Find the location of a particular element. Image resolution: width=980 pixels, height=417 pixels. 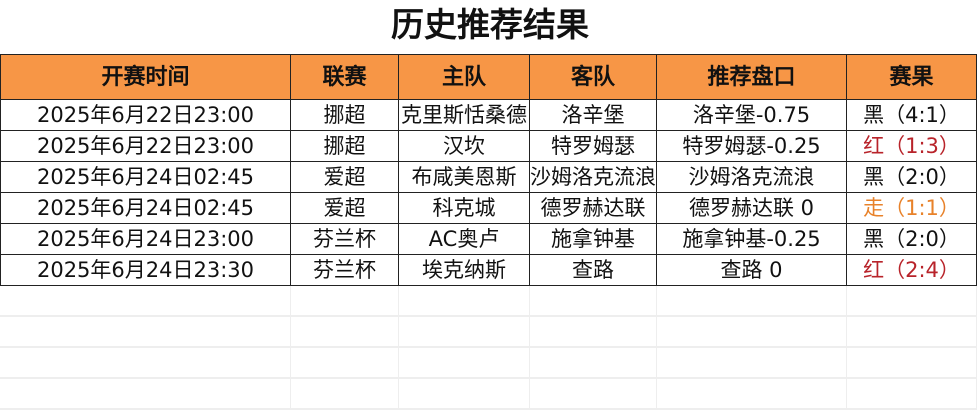

header-pick: 推荐盘口 is located at coordinates (752, 77).